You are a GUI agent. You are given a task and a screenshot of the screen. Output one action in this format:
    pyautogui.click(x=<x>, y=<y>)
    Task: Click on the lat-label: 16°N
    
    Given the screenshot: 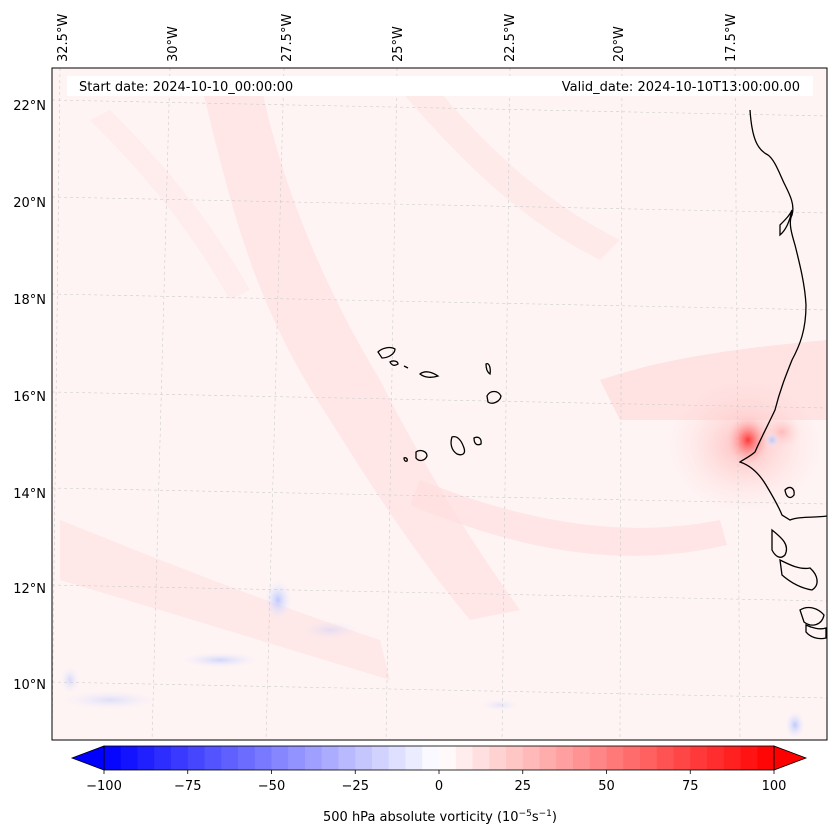 What is the action you would take?
    pyautogui.click(x=29, y=397)
    